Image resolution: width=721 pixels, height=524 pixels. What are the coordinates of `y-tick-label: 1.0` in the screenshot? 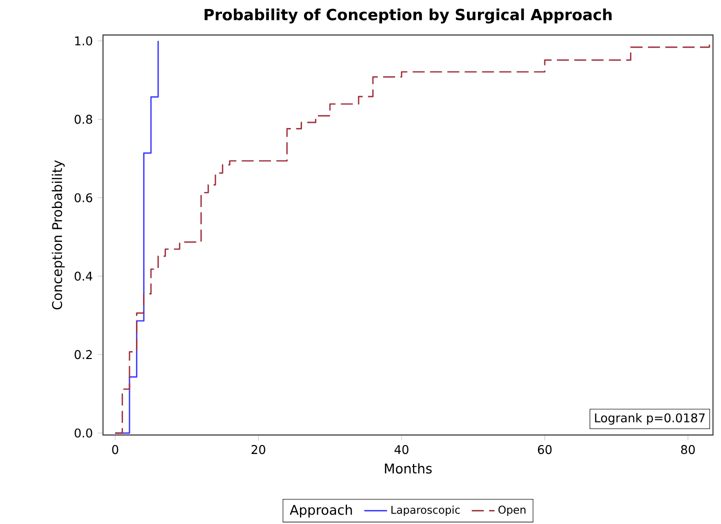 It's located at (83, 41).